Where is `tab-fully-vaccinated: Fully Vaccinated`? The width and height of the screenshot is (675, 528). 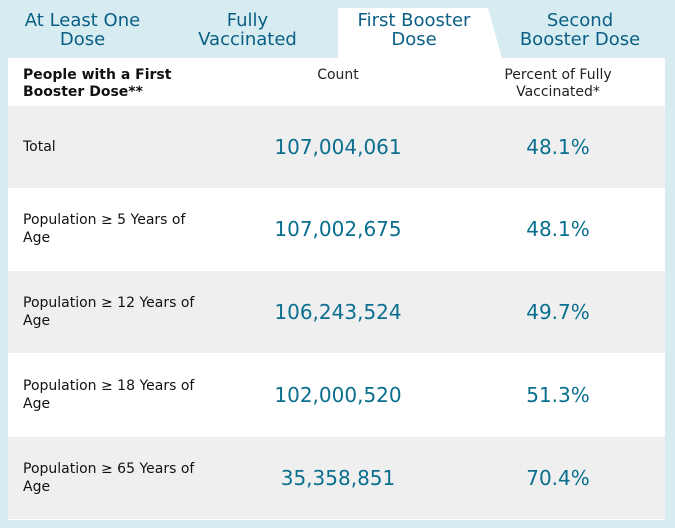 tab-fully-vaccinated: Fully Vaccinated is located at coordinates (247, 30).